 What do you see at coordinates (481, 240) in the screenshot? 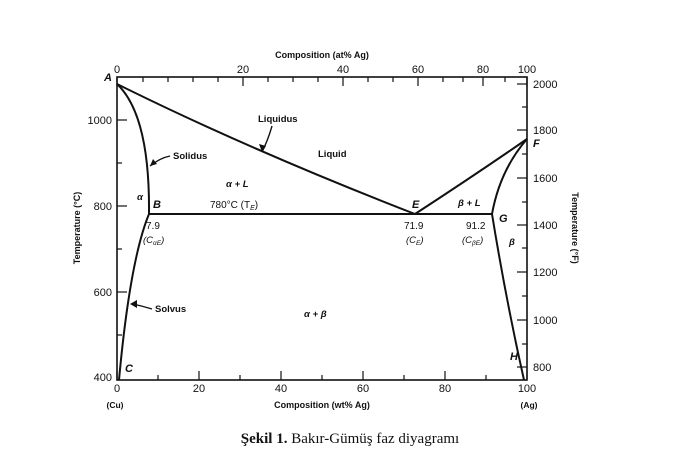
I see `g-sym-close: )` at bounding box center [481, 240].